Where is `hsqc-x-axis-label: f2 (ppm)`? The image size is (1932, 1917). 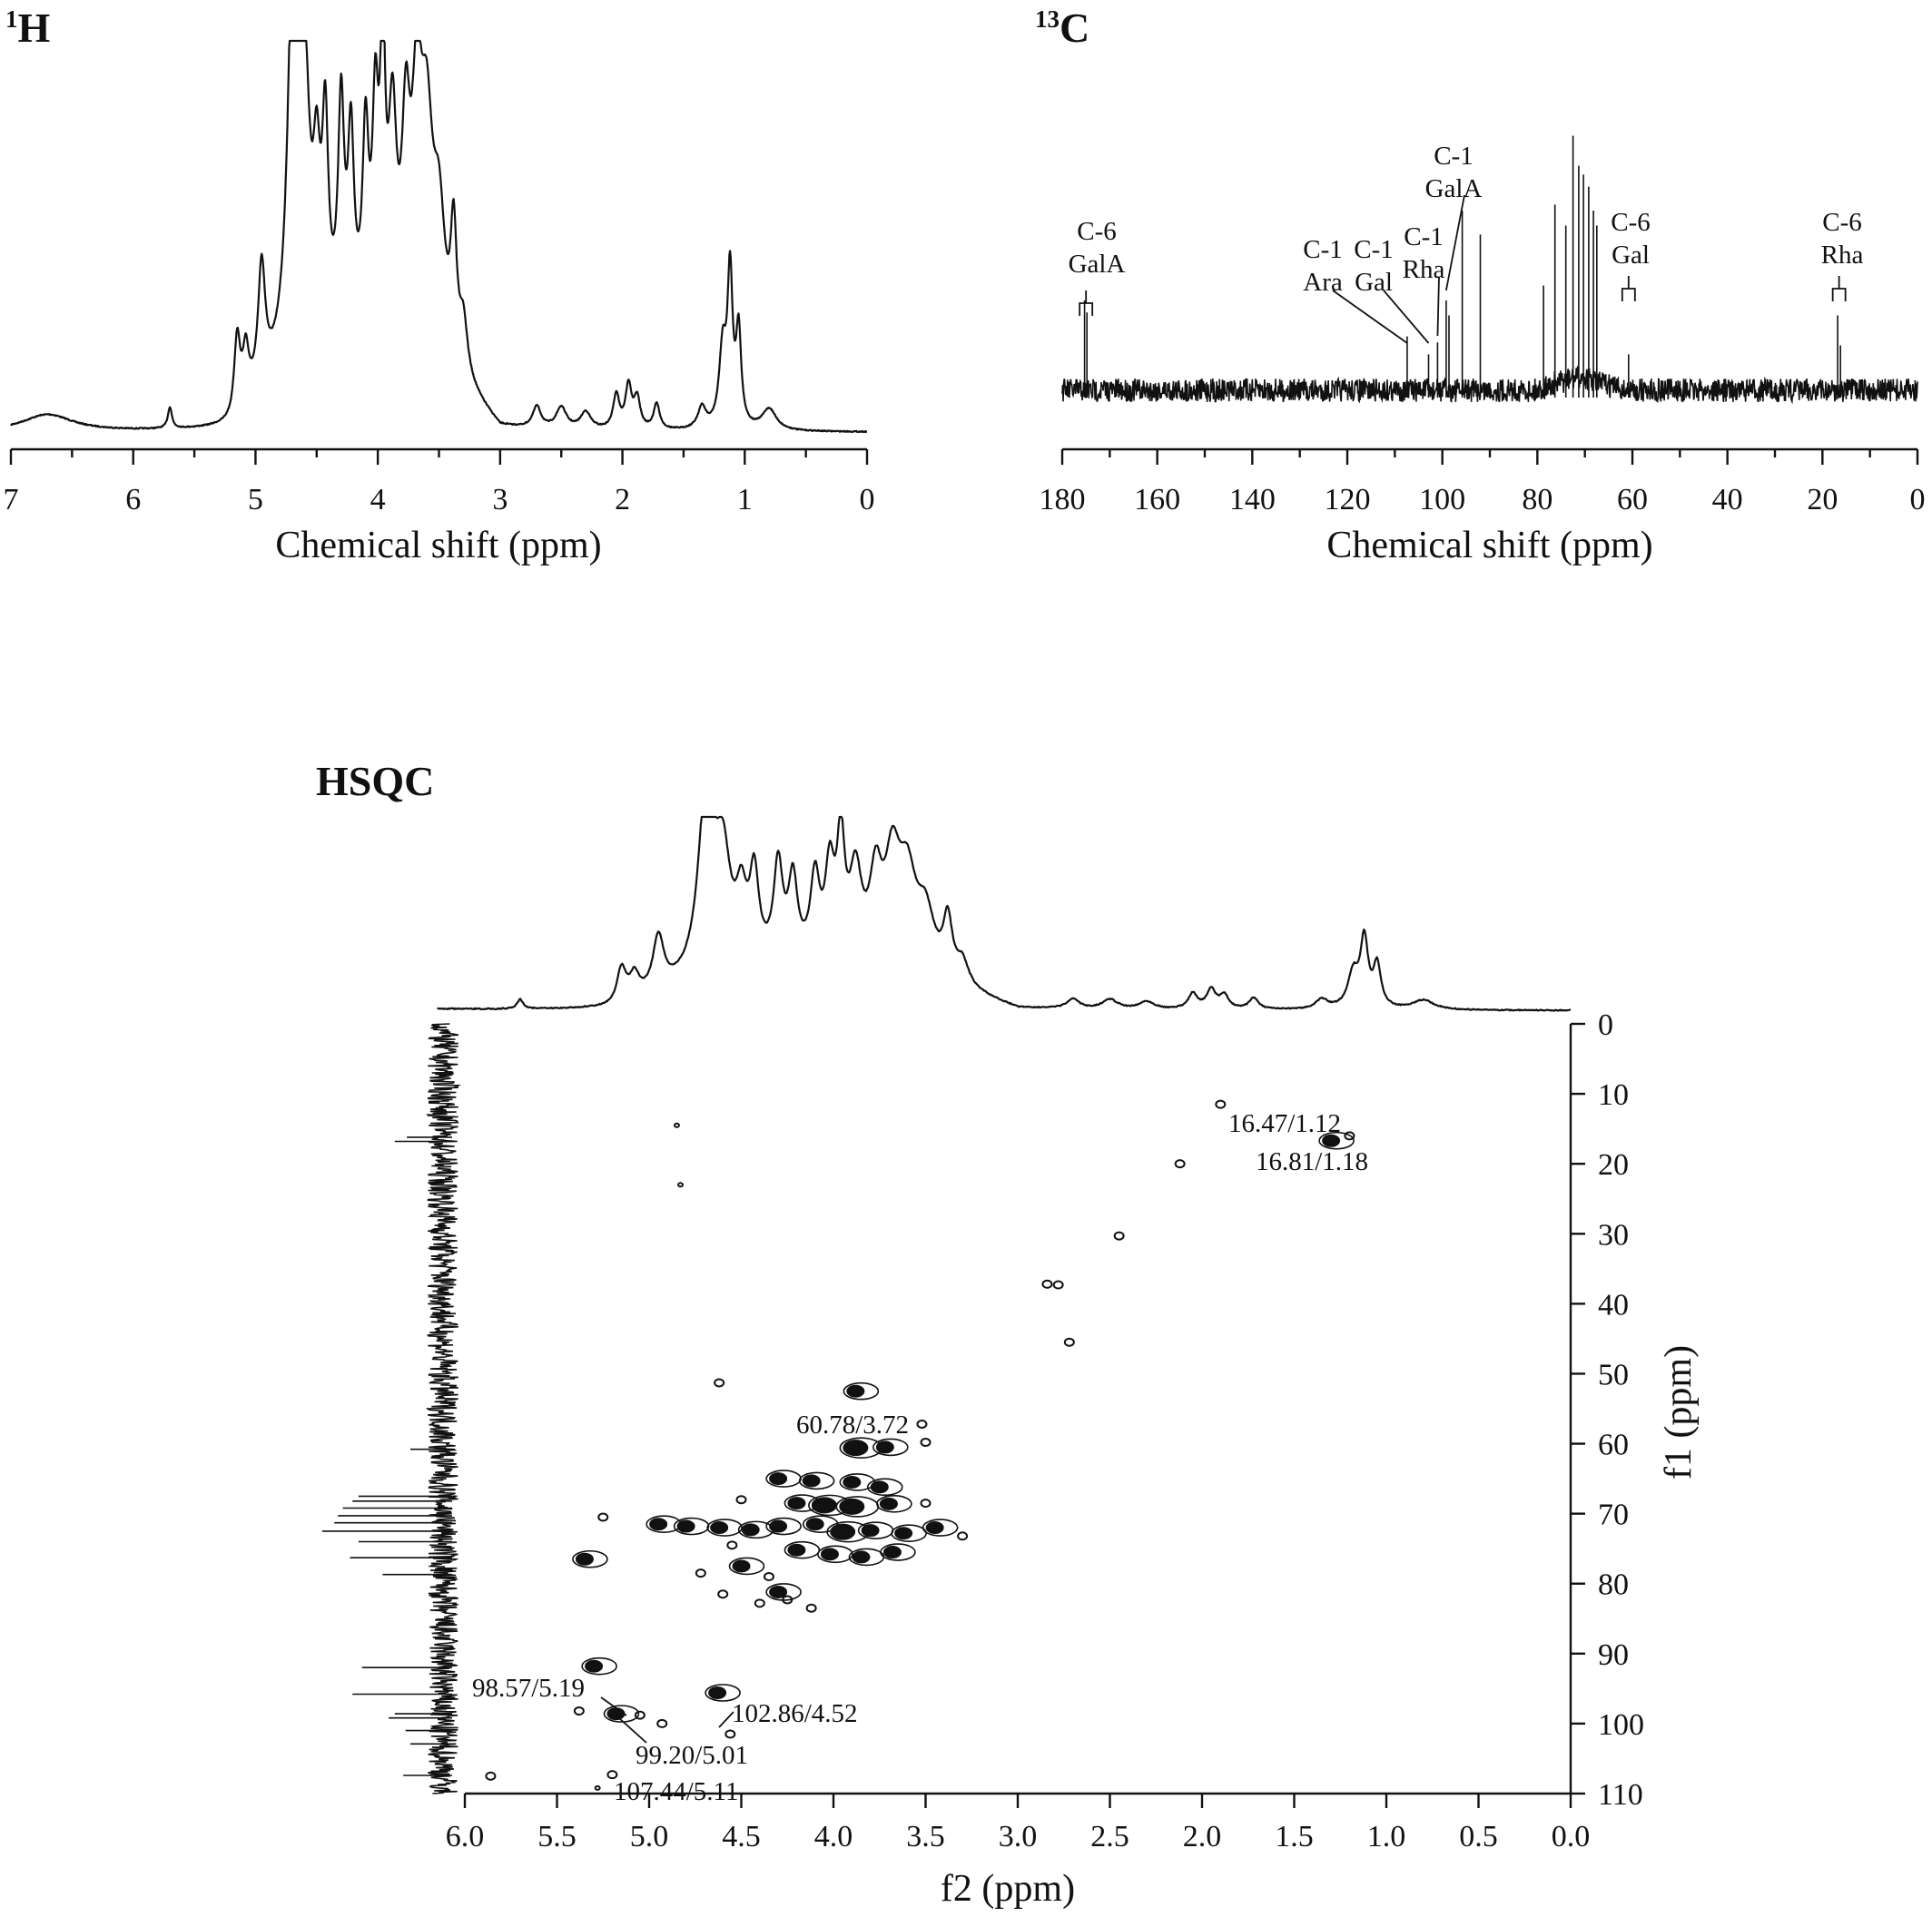 hsqc-x-axis-label: f2 (ppm) is located at coordinates (1008, 1889).